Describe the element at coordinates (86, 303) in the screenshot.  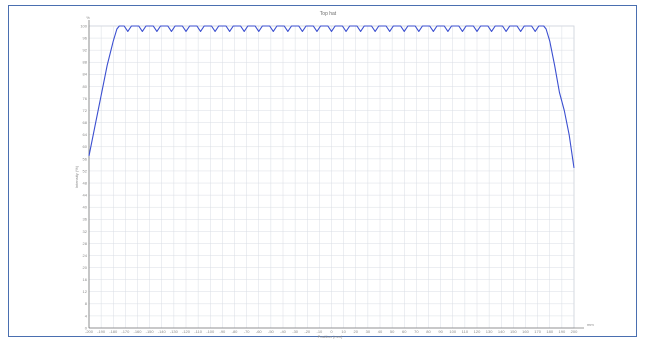
I see `y-tick-label: 8` at that location.